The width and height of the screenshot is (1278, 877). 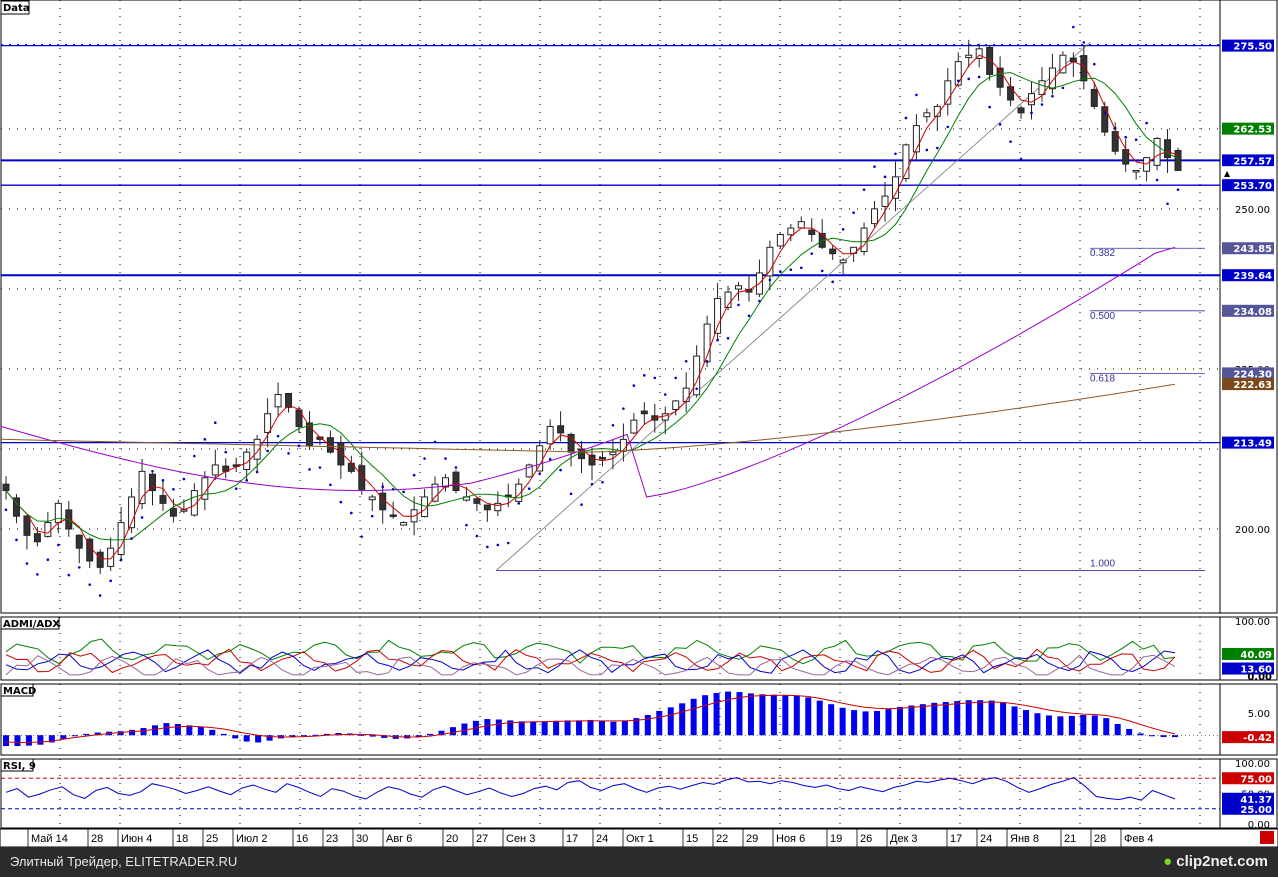 What do you see at coordinates (590, 789) in the screenshot?
I see `rsi-line` at bounding box center [590, 789].